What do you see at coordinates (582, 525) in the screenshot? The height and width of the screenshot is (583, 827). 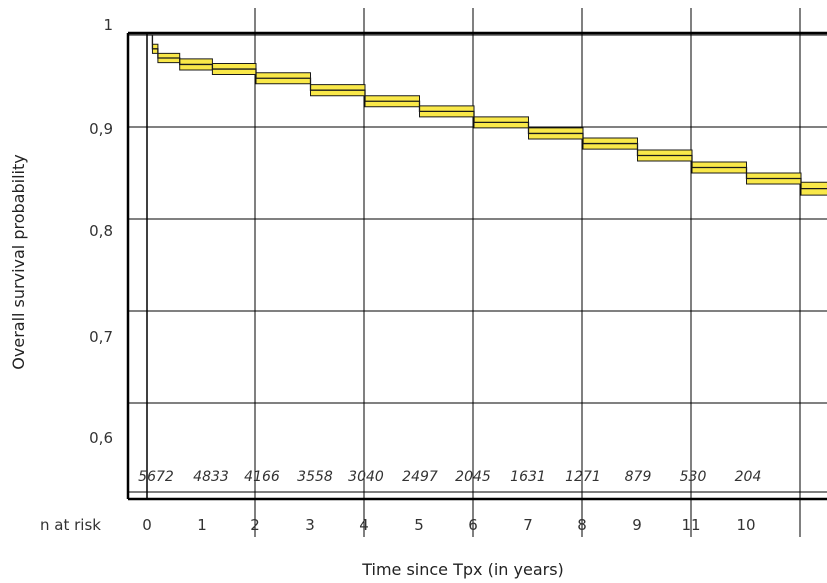 I see `x-tick-label: 8` at bounding box center [582, 525].